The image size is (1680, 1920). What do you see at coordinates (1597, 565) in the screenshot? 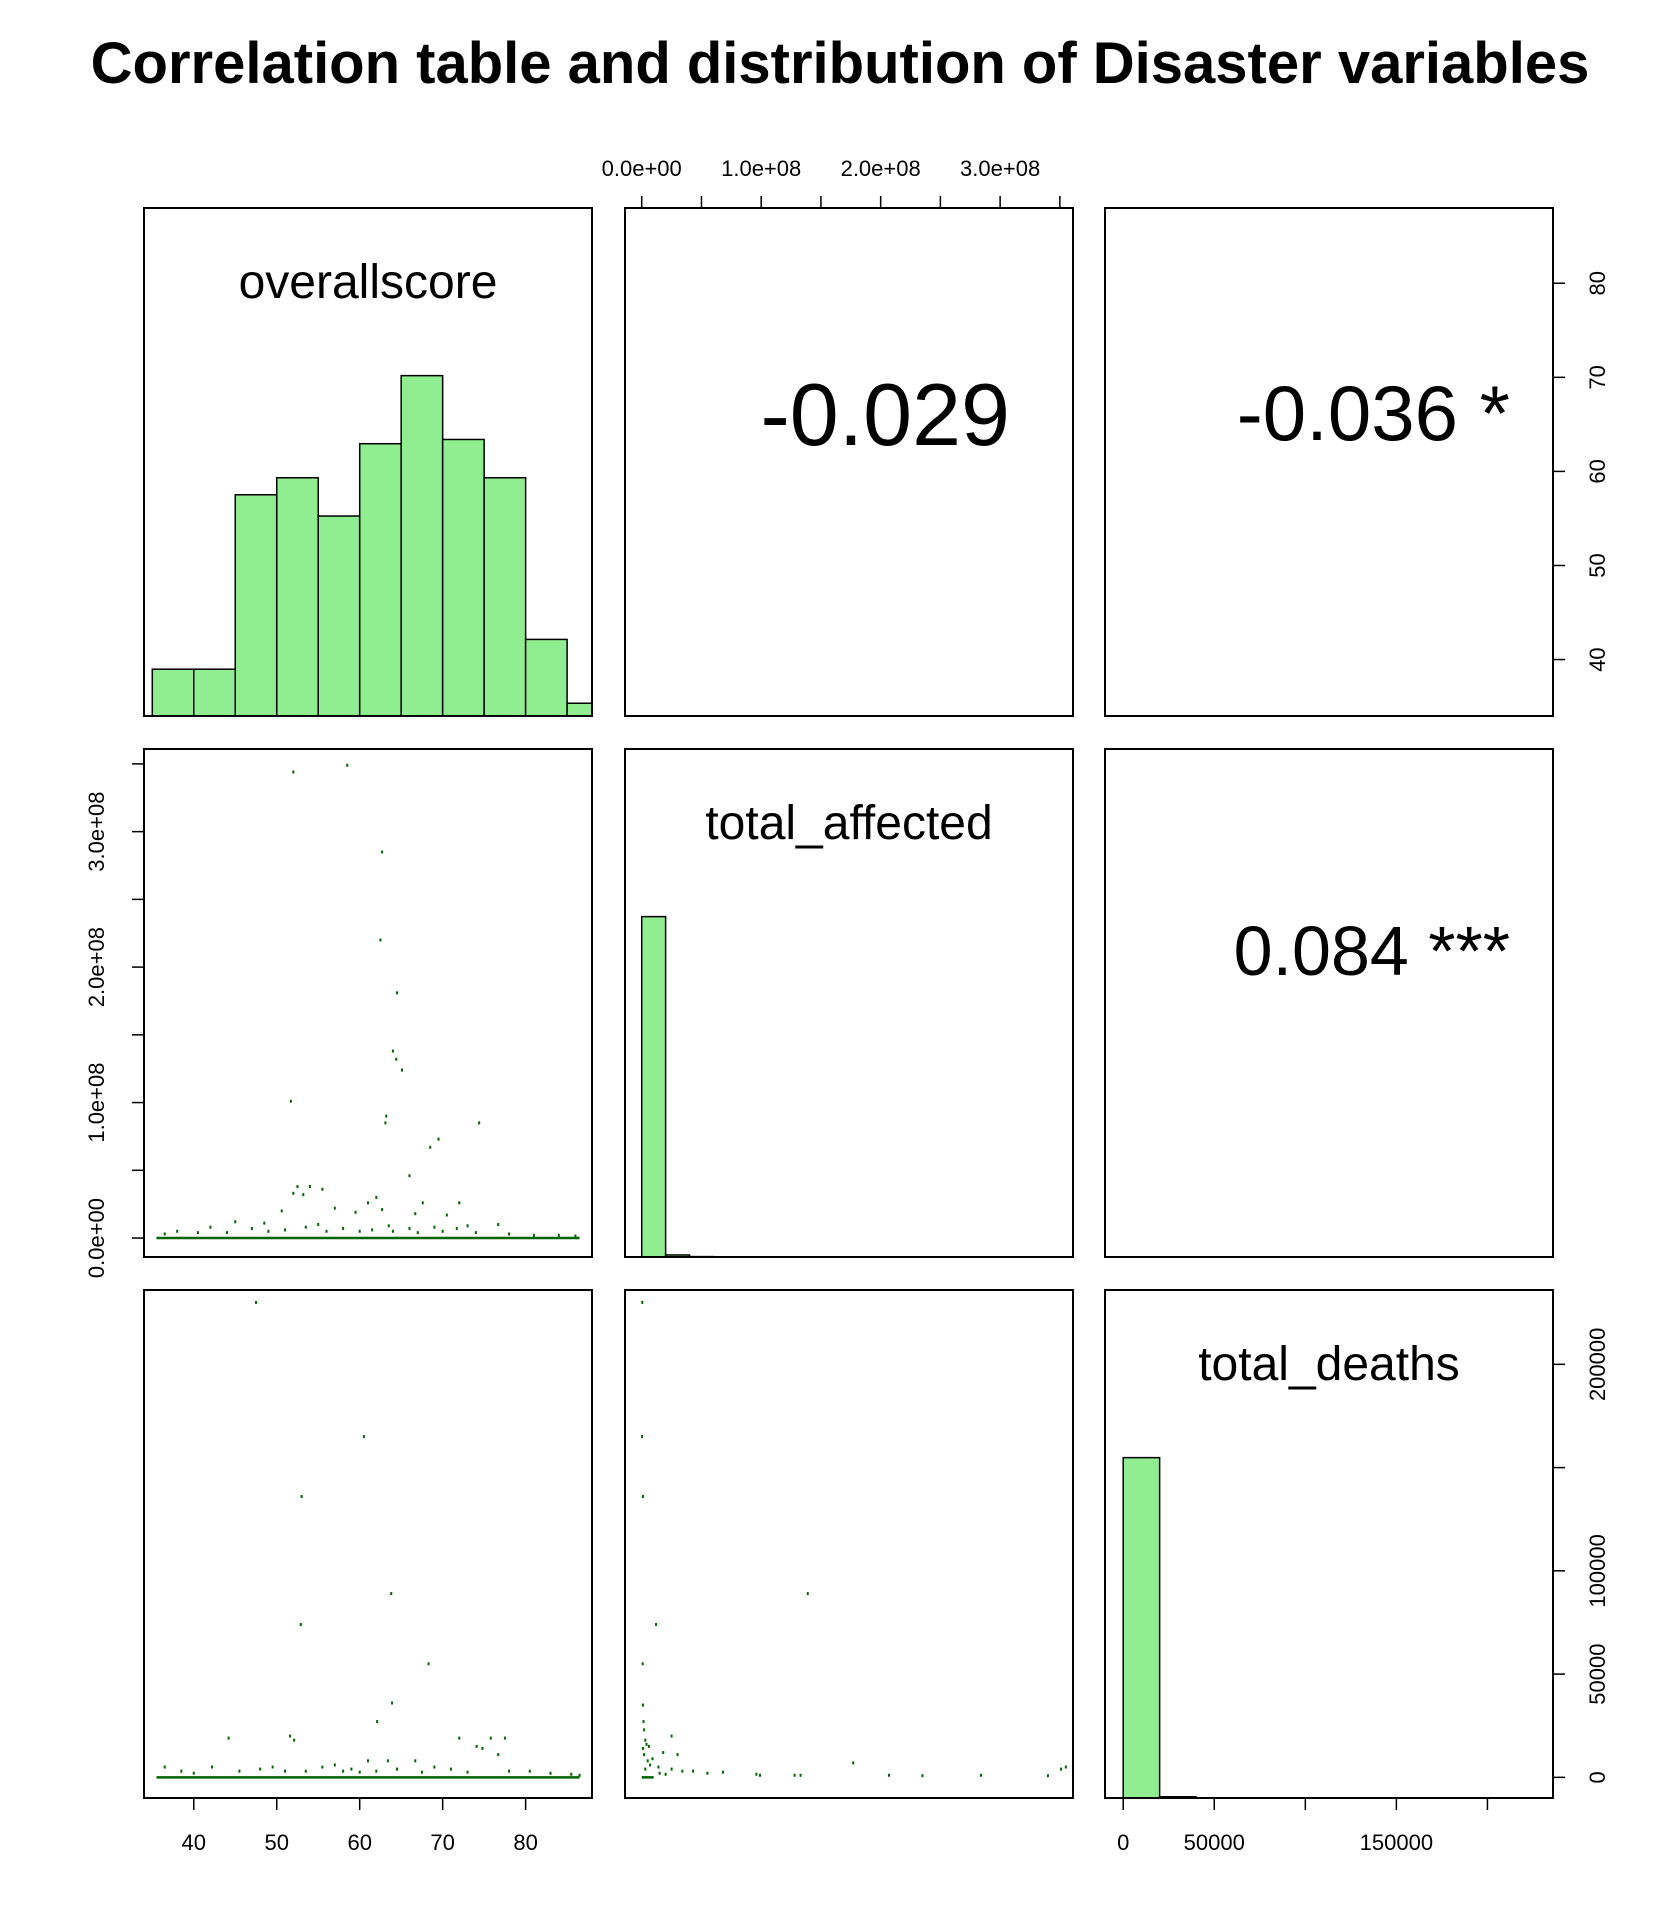
I see `y-tick-label: 50` at bounding box center [1597, 565].